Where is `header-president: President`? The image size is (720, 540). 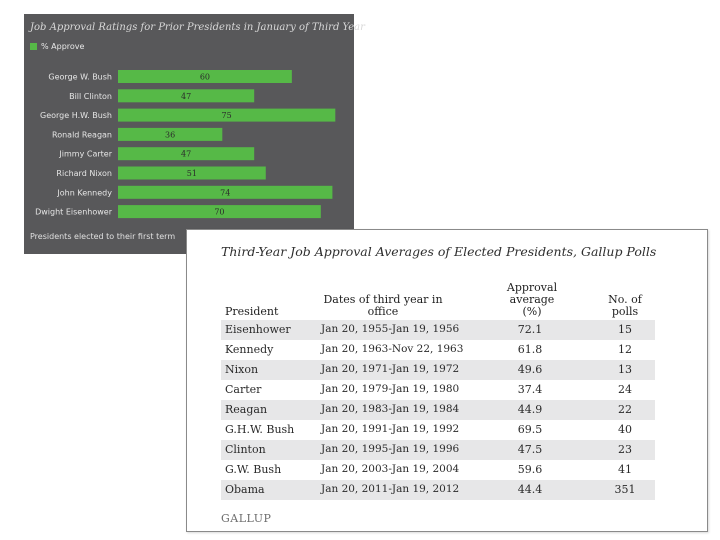 header-president: President is located at coordinates (252, 311).